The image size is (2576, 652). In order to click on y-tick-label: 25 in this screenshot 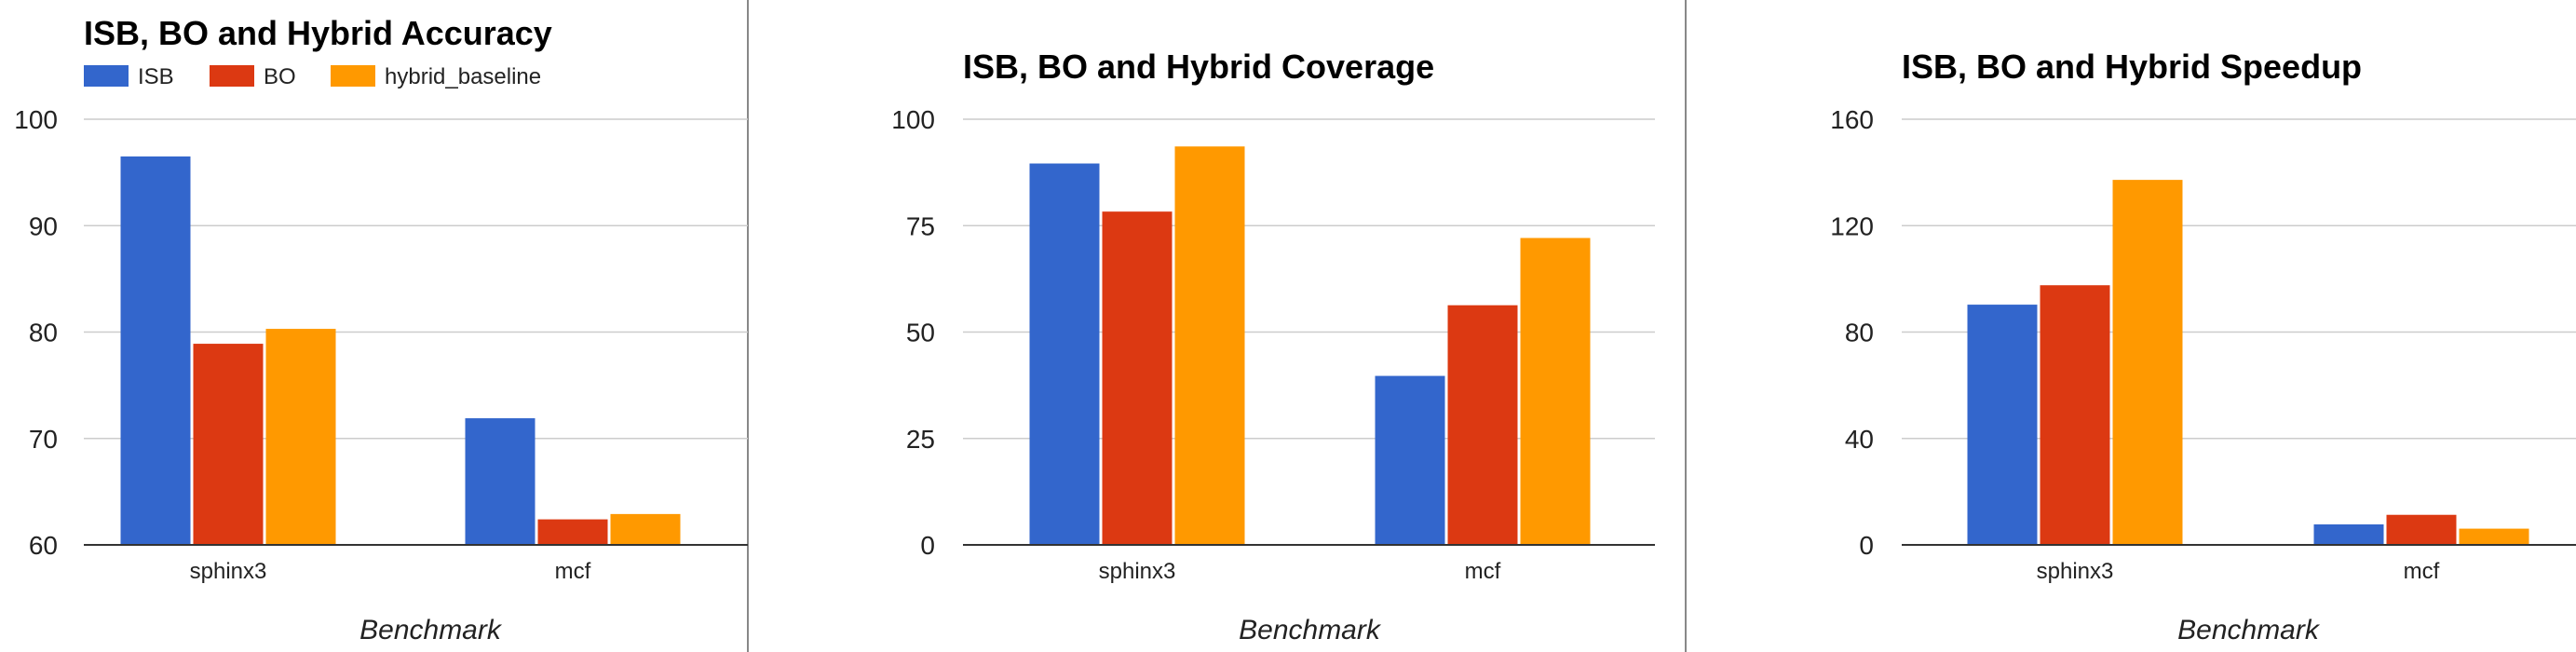, I will do `click(920, 439)`.